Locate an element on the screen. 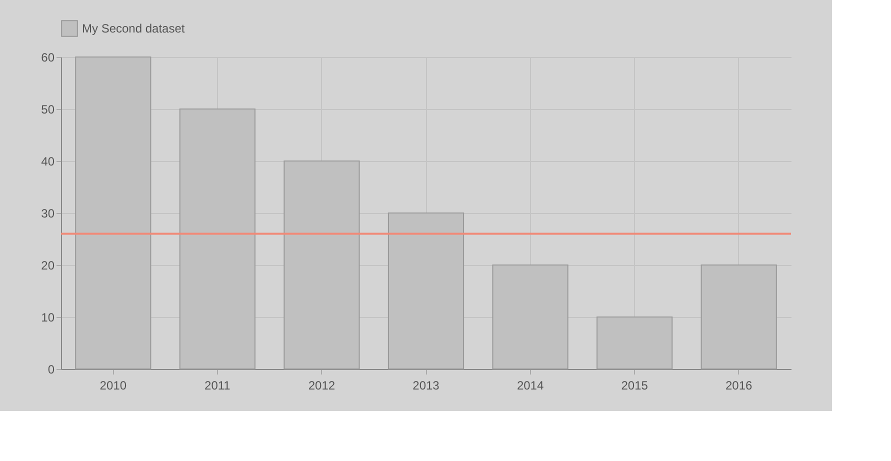 The height and width of the screenshot is (461, 891). y-tick-label: 10 is located at coordinates (48, 317).